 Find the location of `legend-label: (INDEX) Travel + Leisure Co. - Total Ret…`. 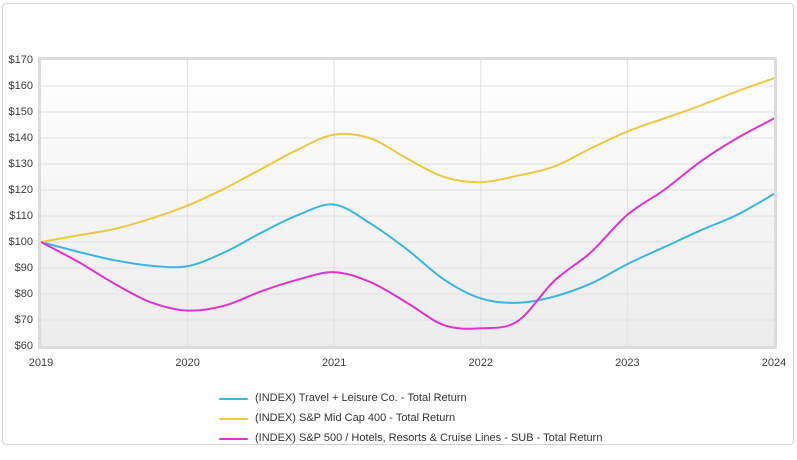

legend-label: (INDEX) Travel + Leisure Co. - Total Ret… is located at coordinates (361, 398).